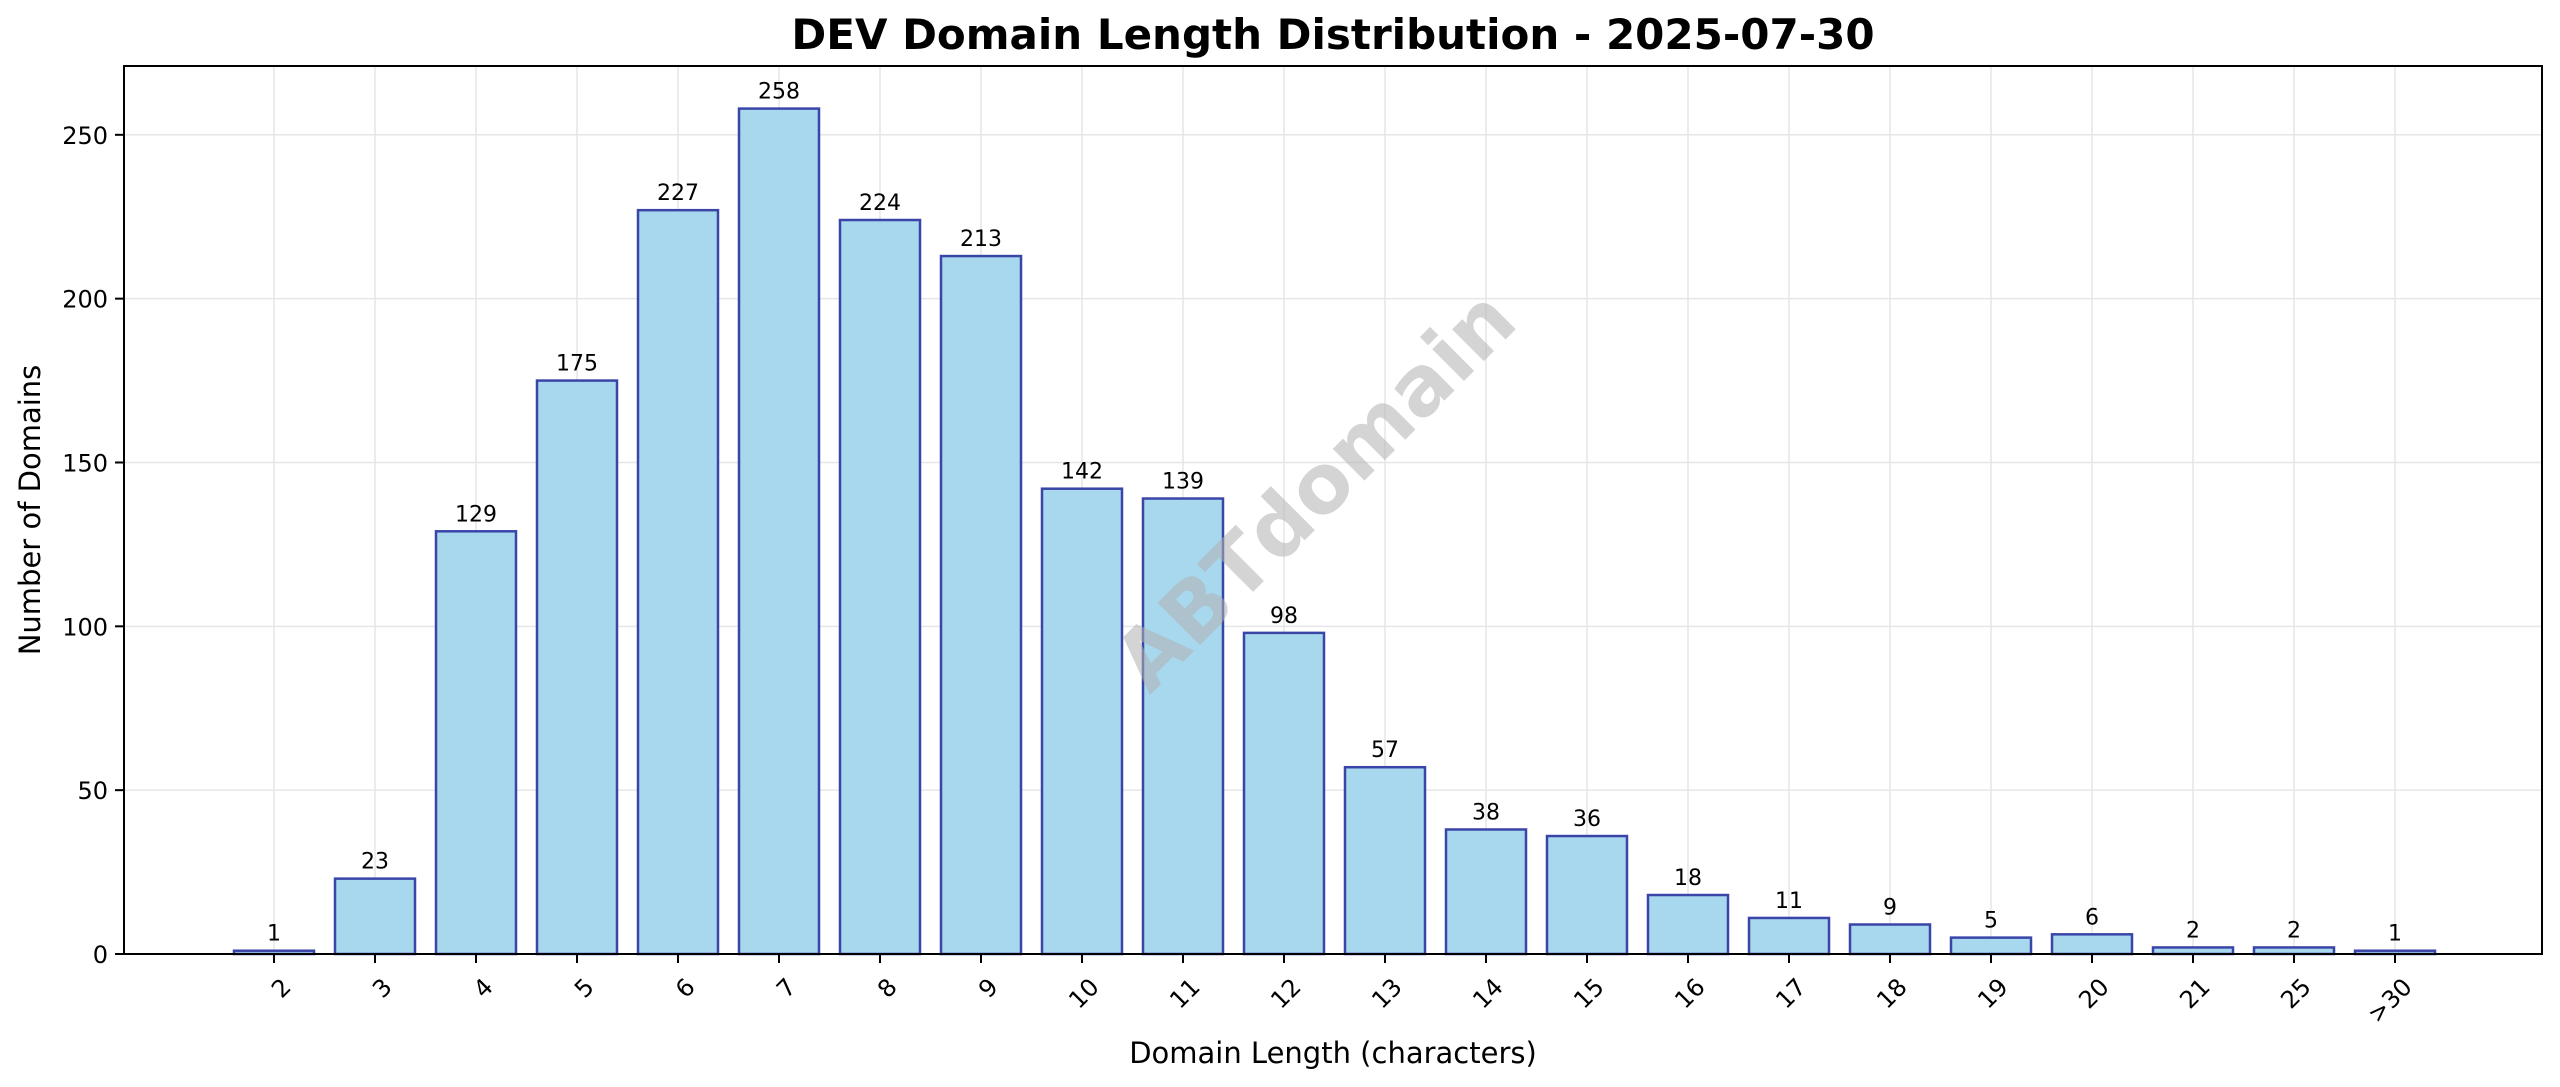 Image resolution: width=2560 pixels, height=1087 pixels. What do you see at coordinates (678, 193) in the screenshot?
I see `data-label-6: 227` at bounding box center [678, 193].